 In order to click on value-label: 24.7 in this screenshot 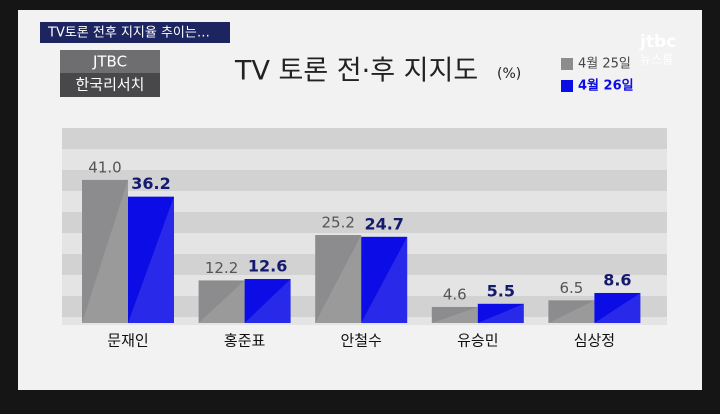, I will do `click(383, 223)`.